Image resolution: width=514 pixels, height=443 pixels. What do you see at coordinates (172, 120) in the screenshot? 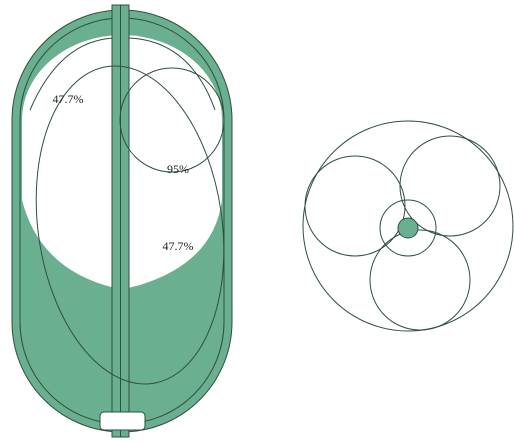
I see `small-orbit` at bounding box center [172, 120].